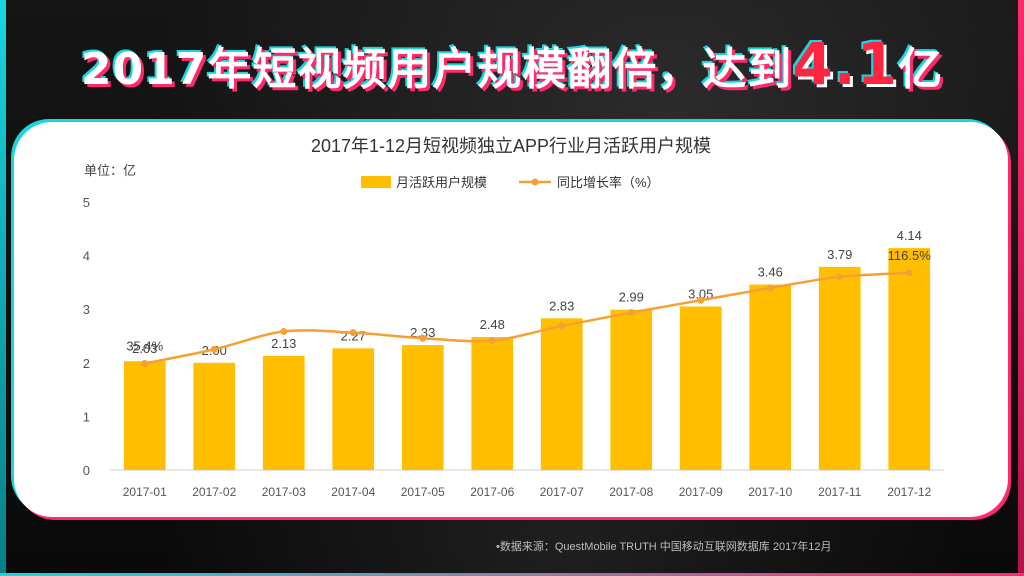  What do you see at coordinates (770, 492) in the screenshot?
I see `x-tick-label: 2017-10` at bounding box center [770, 492].